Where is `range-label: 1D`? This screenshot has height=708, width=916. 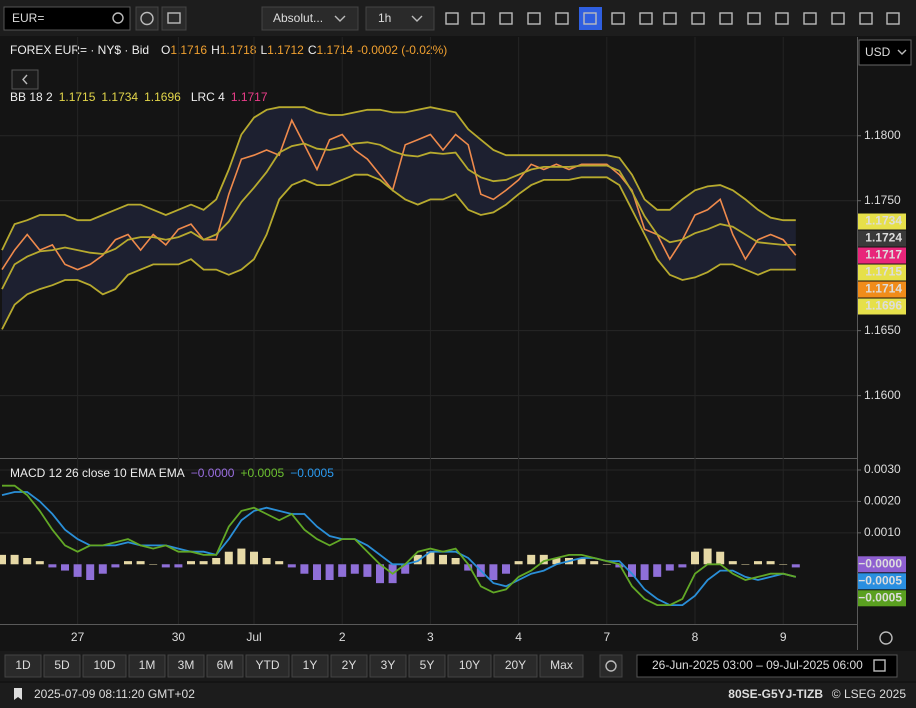 range-label: 1D is located at coordinates (23, 665).